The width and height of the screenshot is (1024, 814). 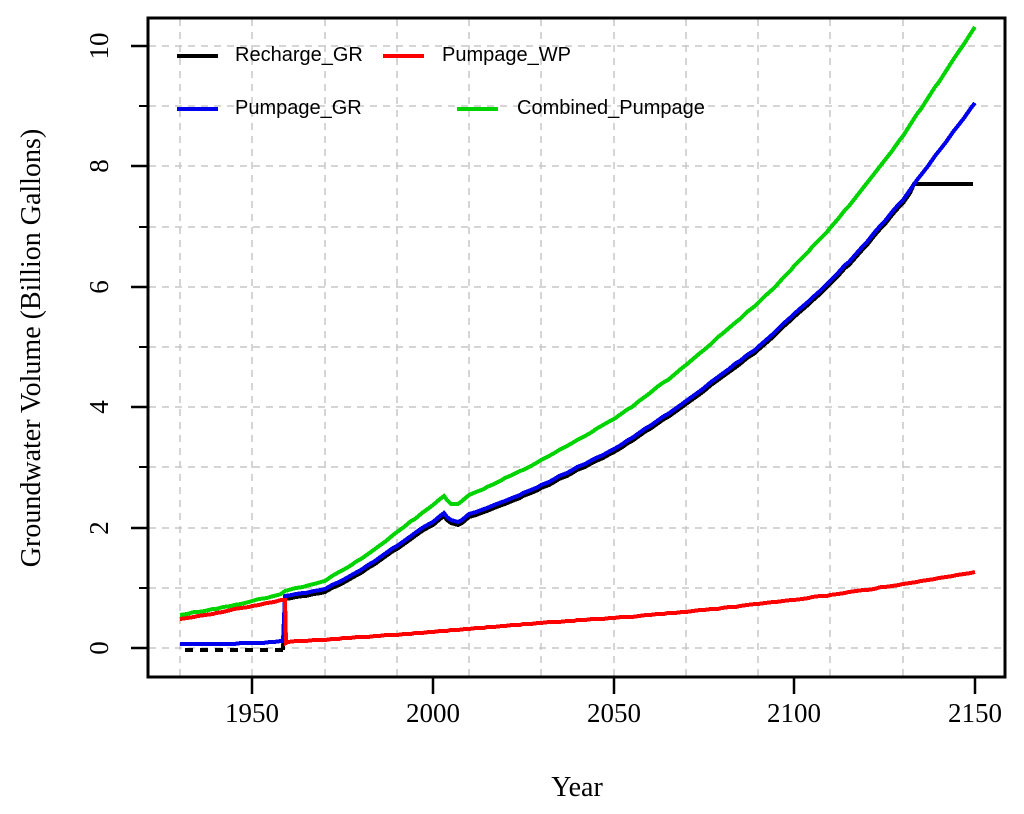 I want to click on y-tick-label: 0, so click(x=99, y=648).